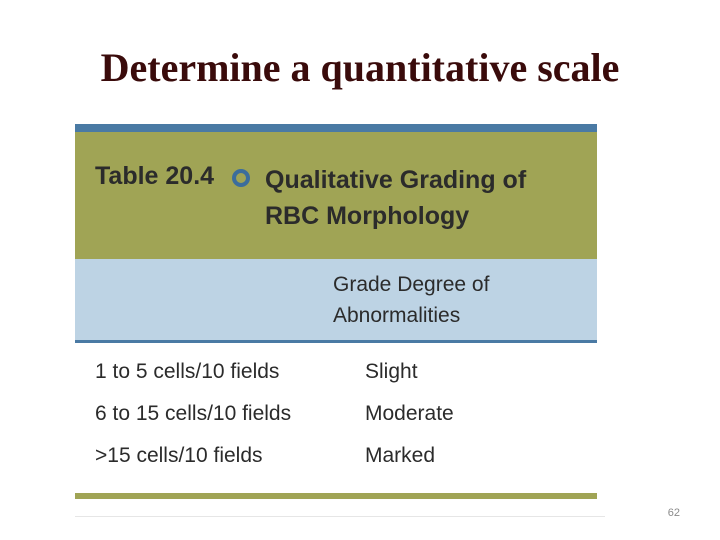  I want to click on table-header-band: Grade Degree of Abnormalities, so click(336, 299).